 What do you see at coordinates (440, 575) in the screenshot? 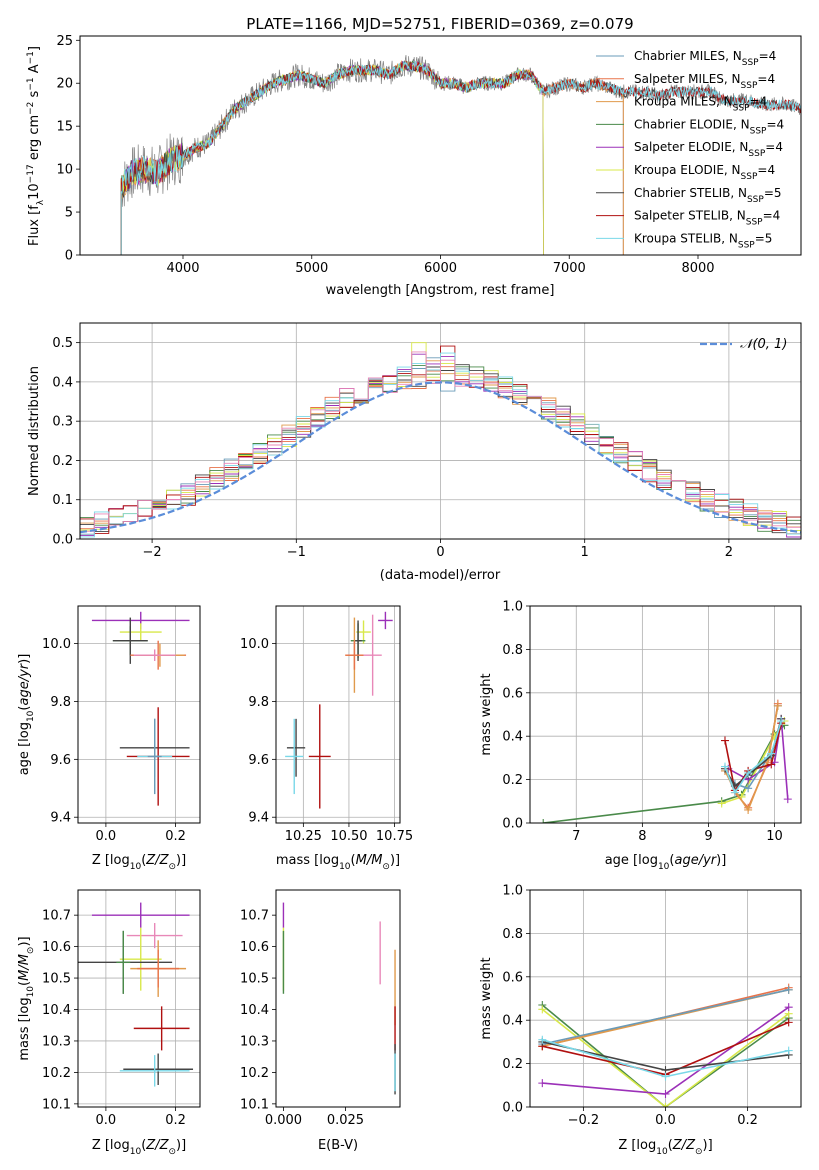
I see `x-axis-label: (data-model)/error` at bounding box center [440, 575].